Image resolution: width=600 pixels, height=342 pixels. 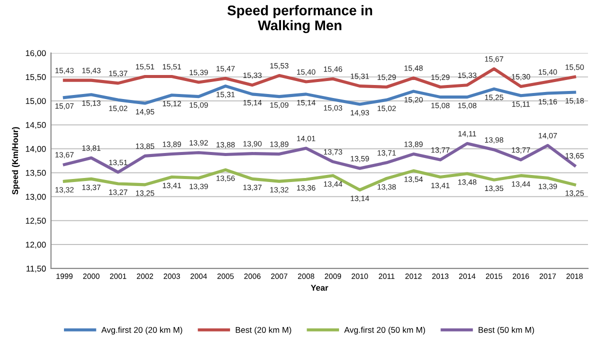 What do you see at coordinates (506, 330) in the screenshot?
I see `legend-label: Best (50 km M)` at bounding box center [506, 330].